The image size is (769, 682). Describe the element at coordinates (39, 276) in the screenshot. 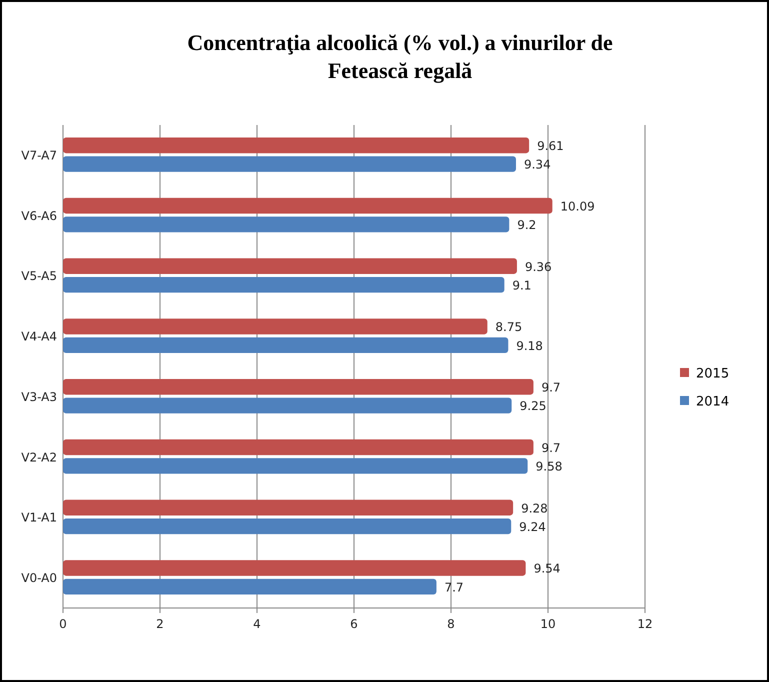

I see `y-tick-label: V5-A5` at that location.